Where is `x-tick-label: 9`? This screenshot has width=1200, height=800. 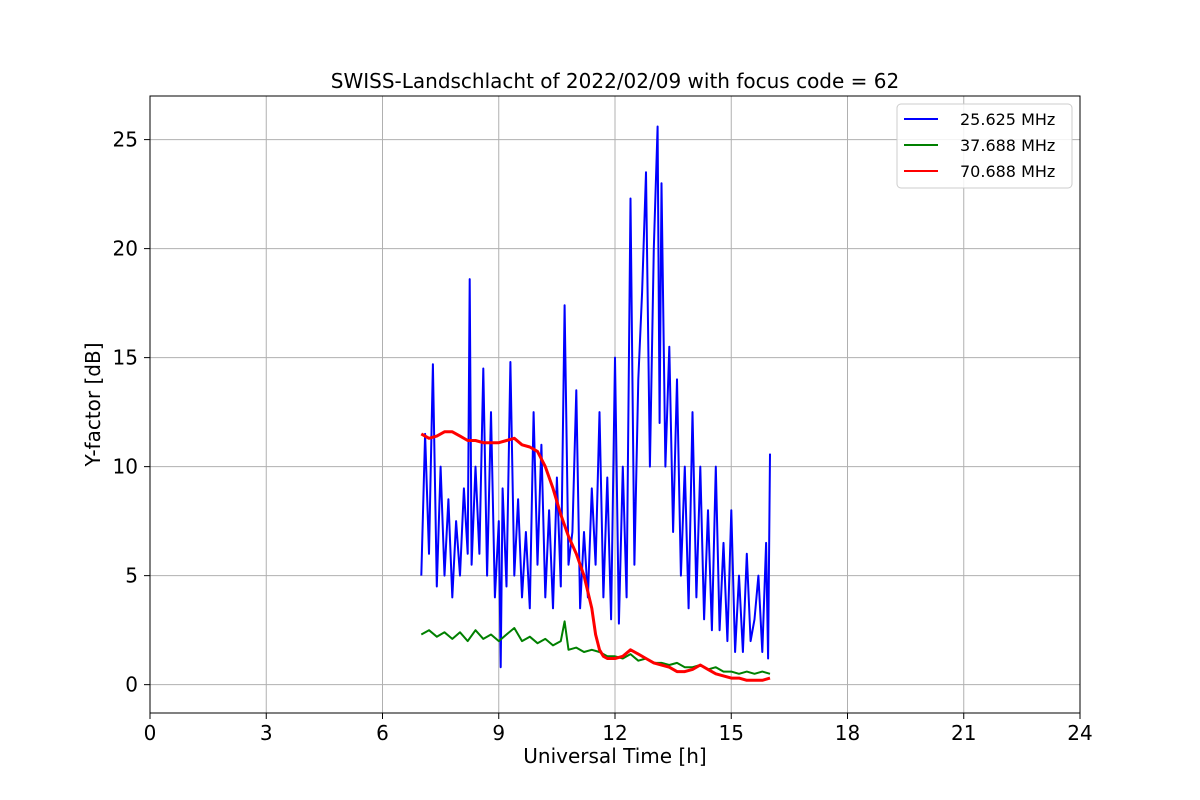
x-tick-label: 9 is located at coordinates (498, 733).